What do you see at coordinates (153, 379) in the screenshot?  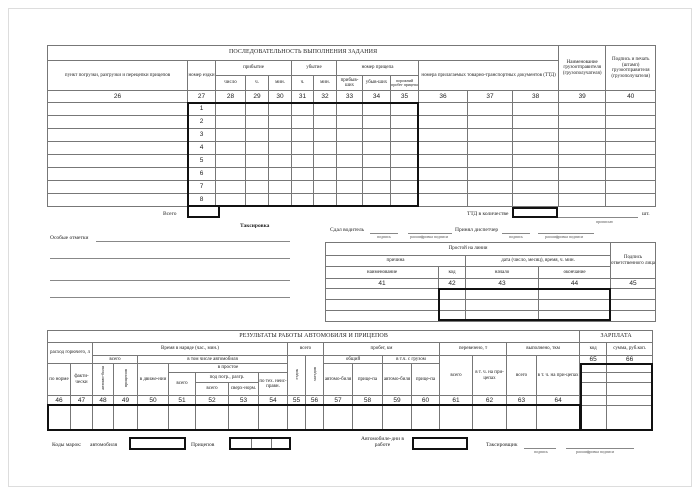 I see `header-in-motion: в движе-нии` at bounding box center [153, 379].